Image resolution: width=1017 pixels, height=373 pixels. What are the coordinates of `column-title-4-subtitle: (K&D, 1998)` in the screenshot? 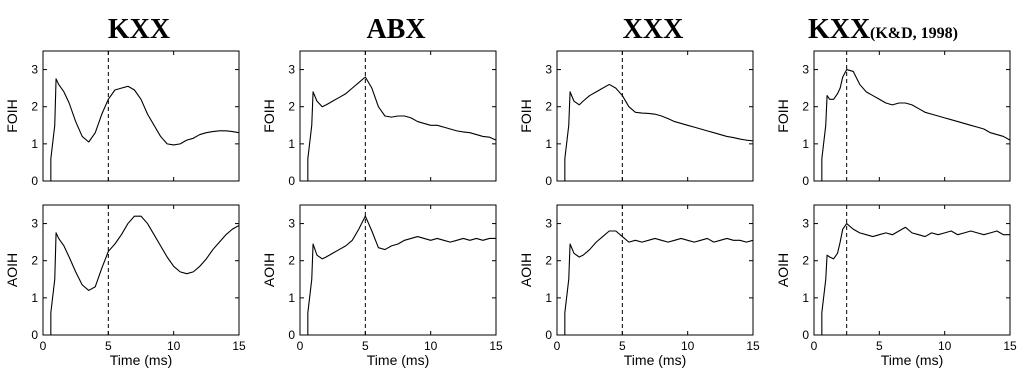 It's located at (914, 33).